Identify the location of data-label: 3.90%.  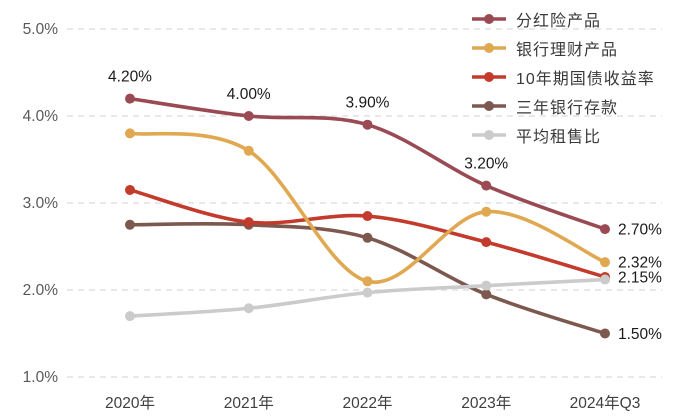
(368, 103).